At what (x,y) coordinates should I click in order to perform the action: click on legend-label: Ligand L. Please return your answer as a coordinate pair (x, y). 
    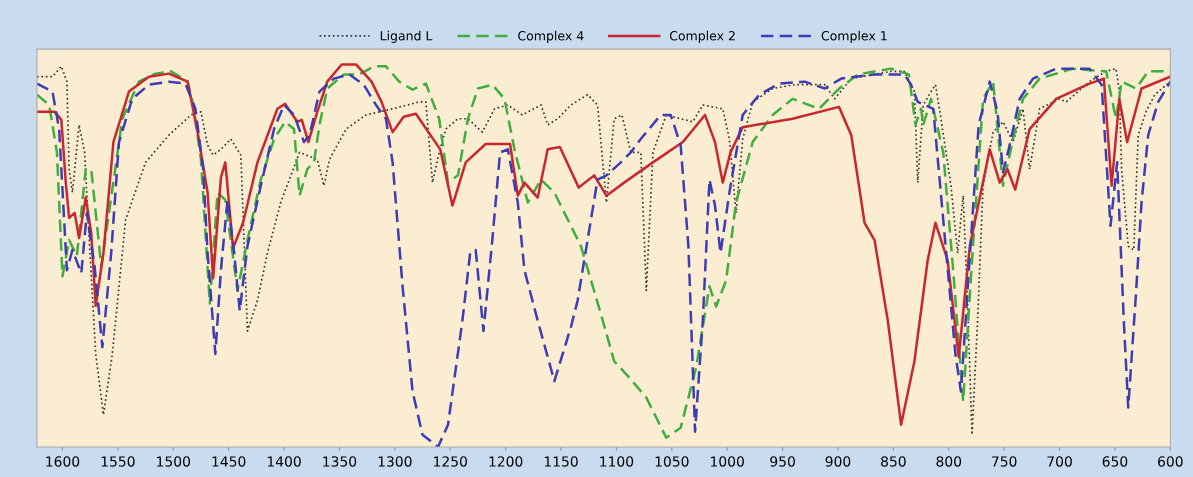
    Looking at the image, I should click on (406, 36).